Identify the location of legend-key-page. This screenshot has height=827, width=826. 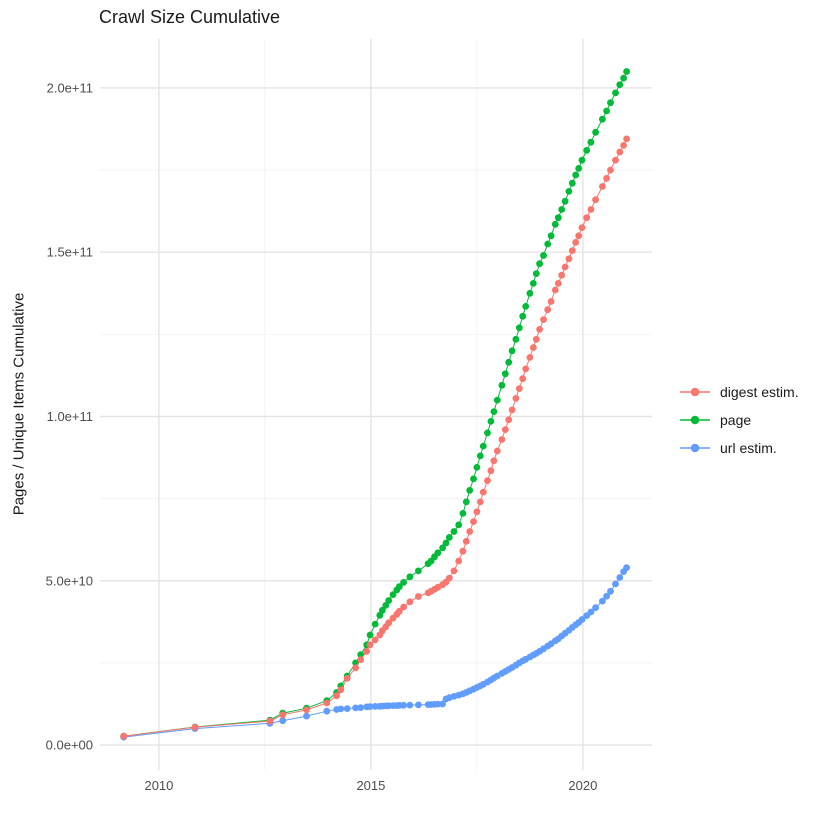
(695, 420).